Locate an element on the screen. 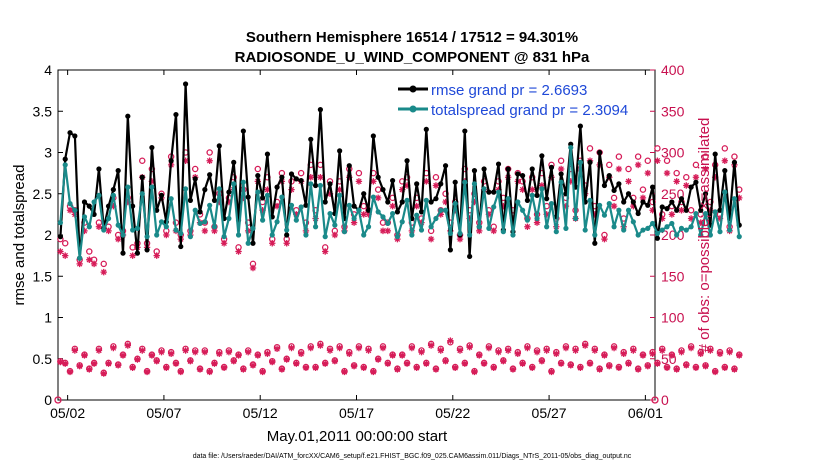  x-tick-label: 05/17 is located at coordinates (356, 413).